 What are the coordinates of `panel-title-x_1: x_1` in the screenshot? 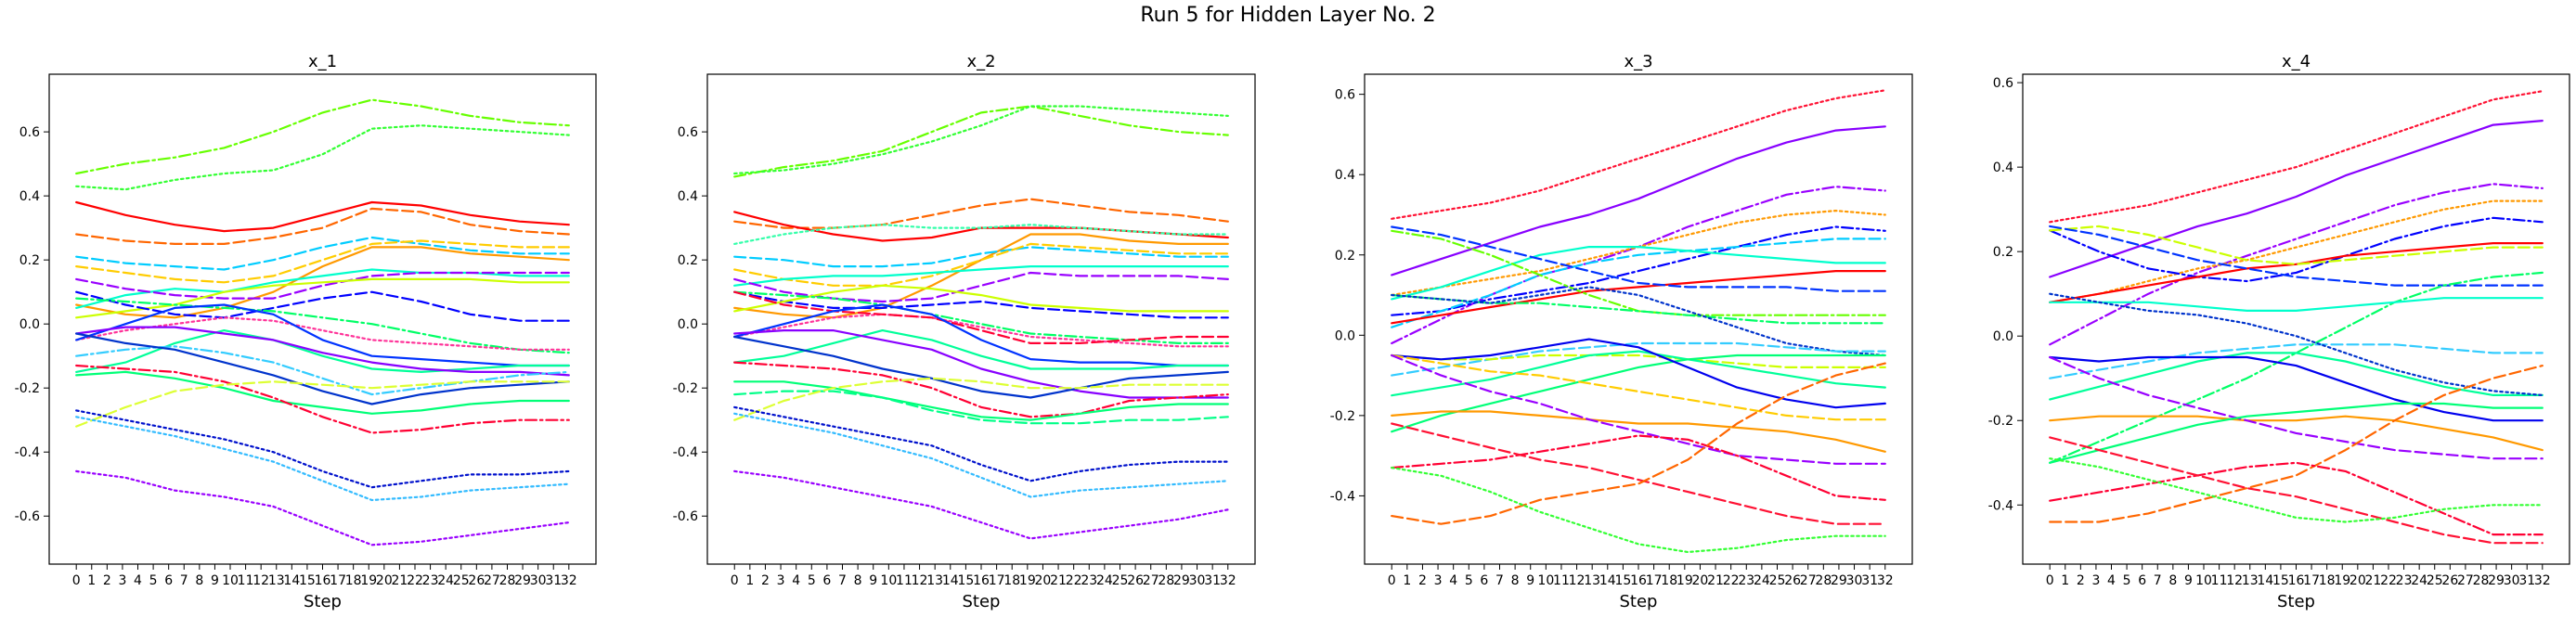 It's located at (322, 62).